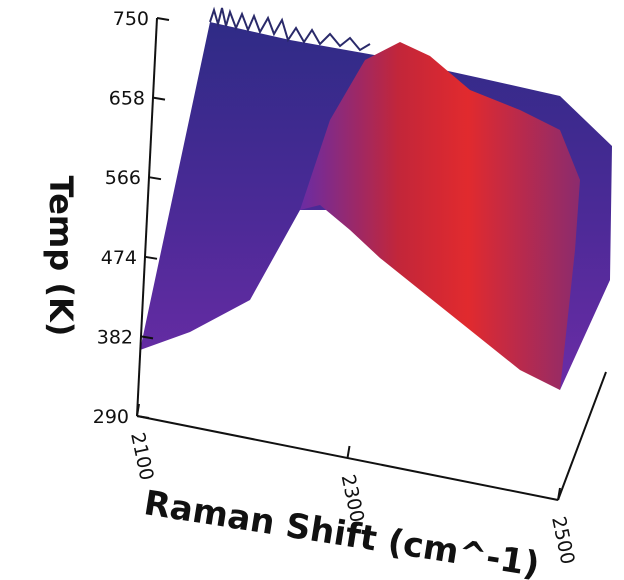 The image size is (624, 580). I want to click on y-tick-label: 566, so click(123, 178).